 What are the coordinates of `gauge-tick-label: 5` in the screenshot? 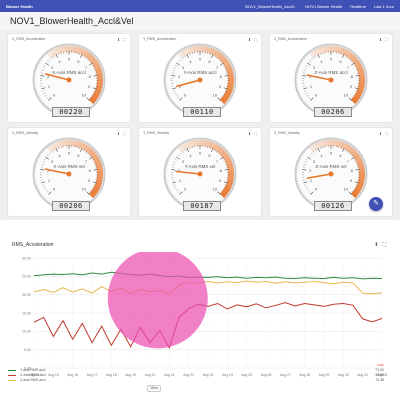 It's located at (200, 153).